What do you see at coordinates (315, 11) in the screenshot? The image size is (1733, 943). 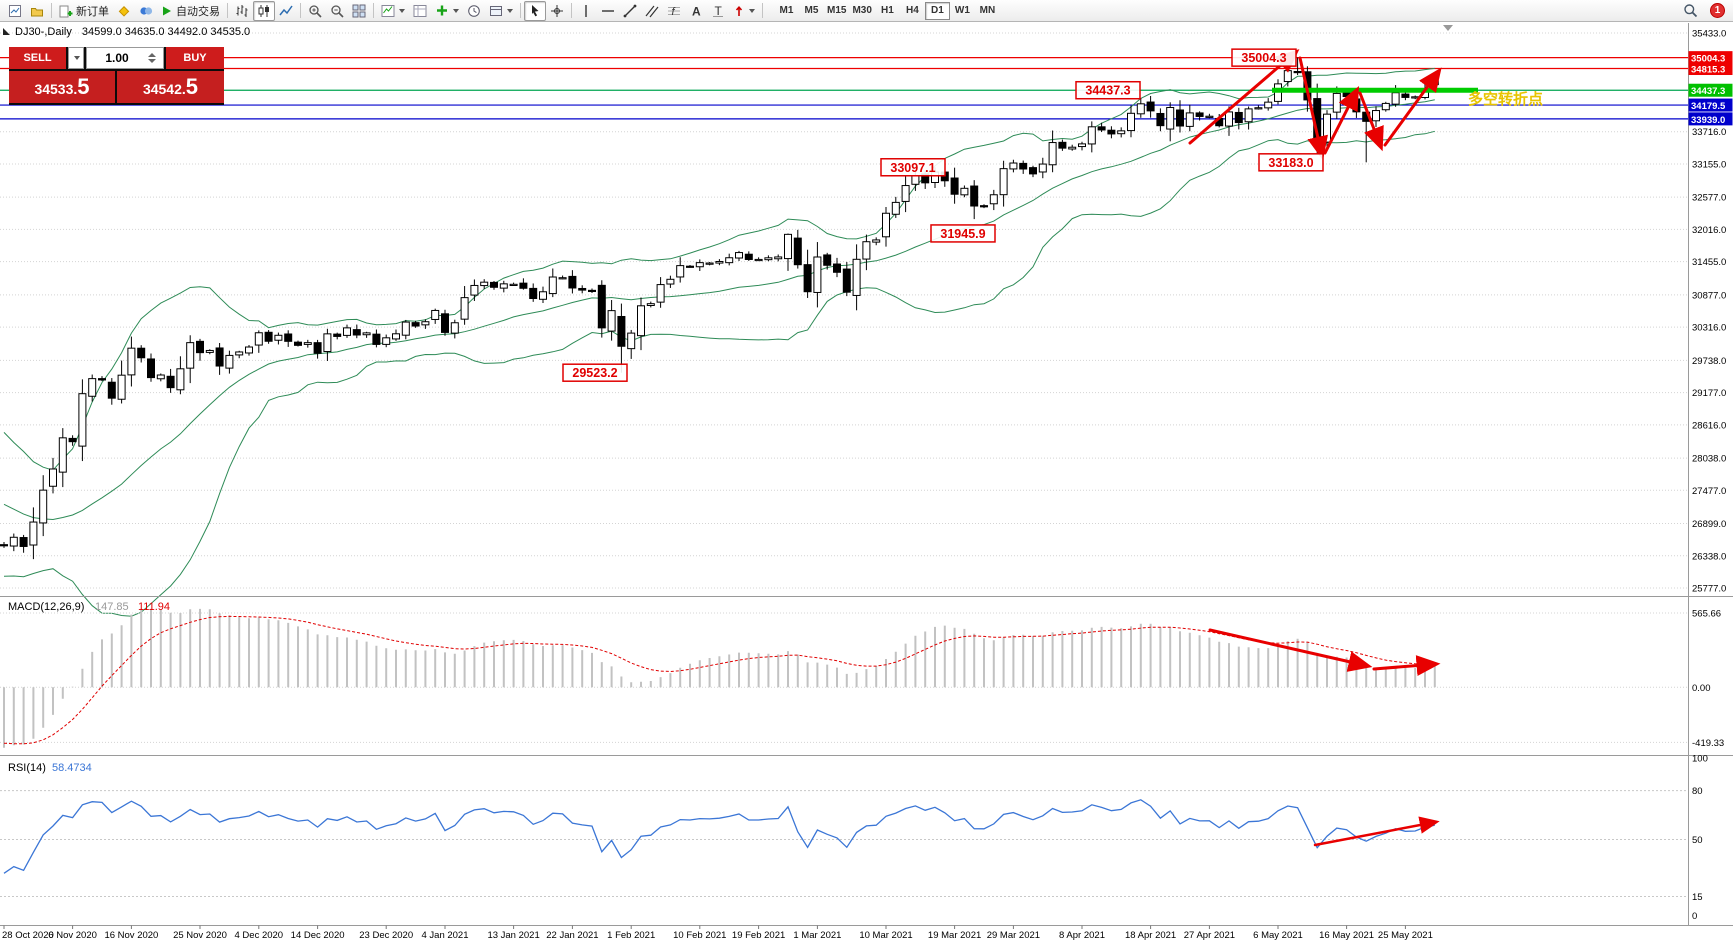 I see `zoom-in-button` at bounding box center [315, 11].